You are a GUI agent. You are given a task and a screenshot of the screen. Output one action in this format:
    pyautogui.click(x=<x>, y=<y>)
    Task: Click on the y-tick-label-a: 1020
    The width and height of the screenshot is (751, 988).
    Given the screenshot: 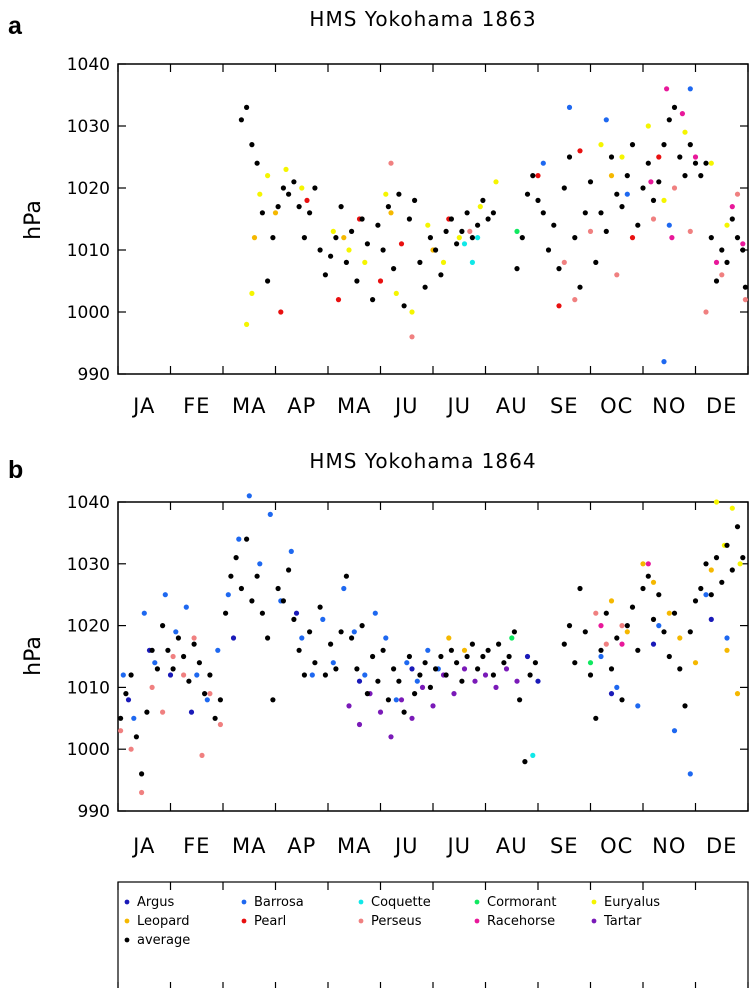 What is the action you would take?
    pyautogui.click(x=88, y=189)
    